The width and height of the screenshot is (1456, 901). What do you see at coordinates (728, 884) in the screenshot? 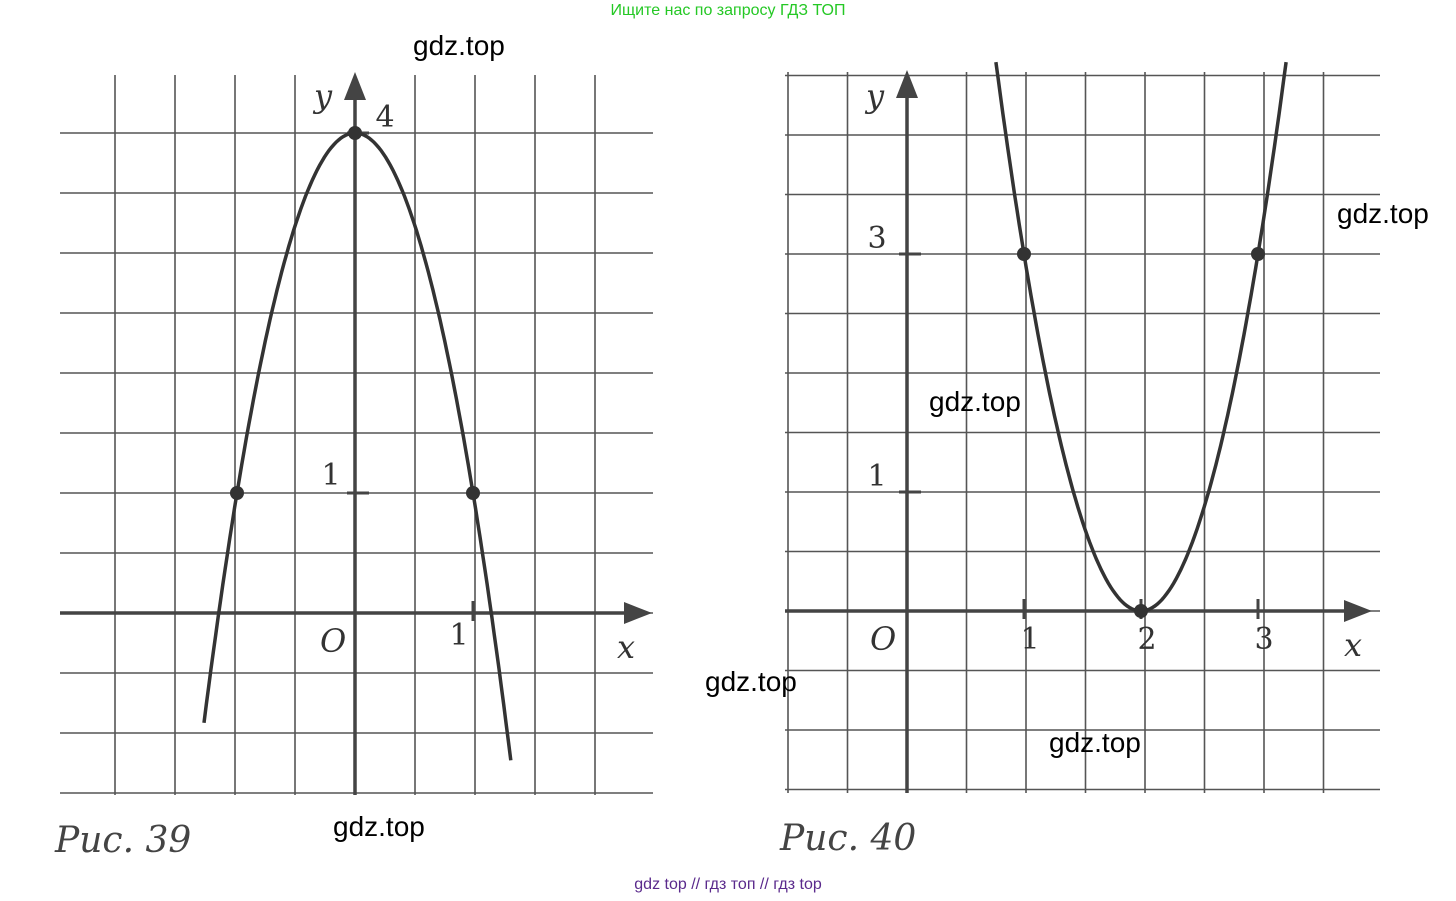
I see `footer-text: gdz top // гдз топ // гдз top` at bounding box center [728, 884].